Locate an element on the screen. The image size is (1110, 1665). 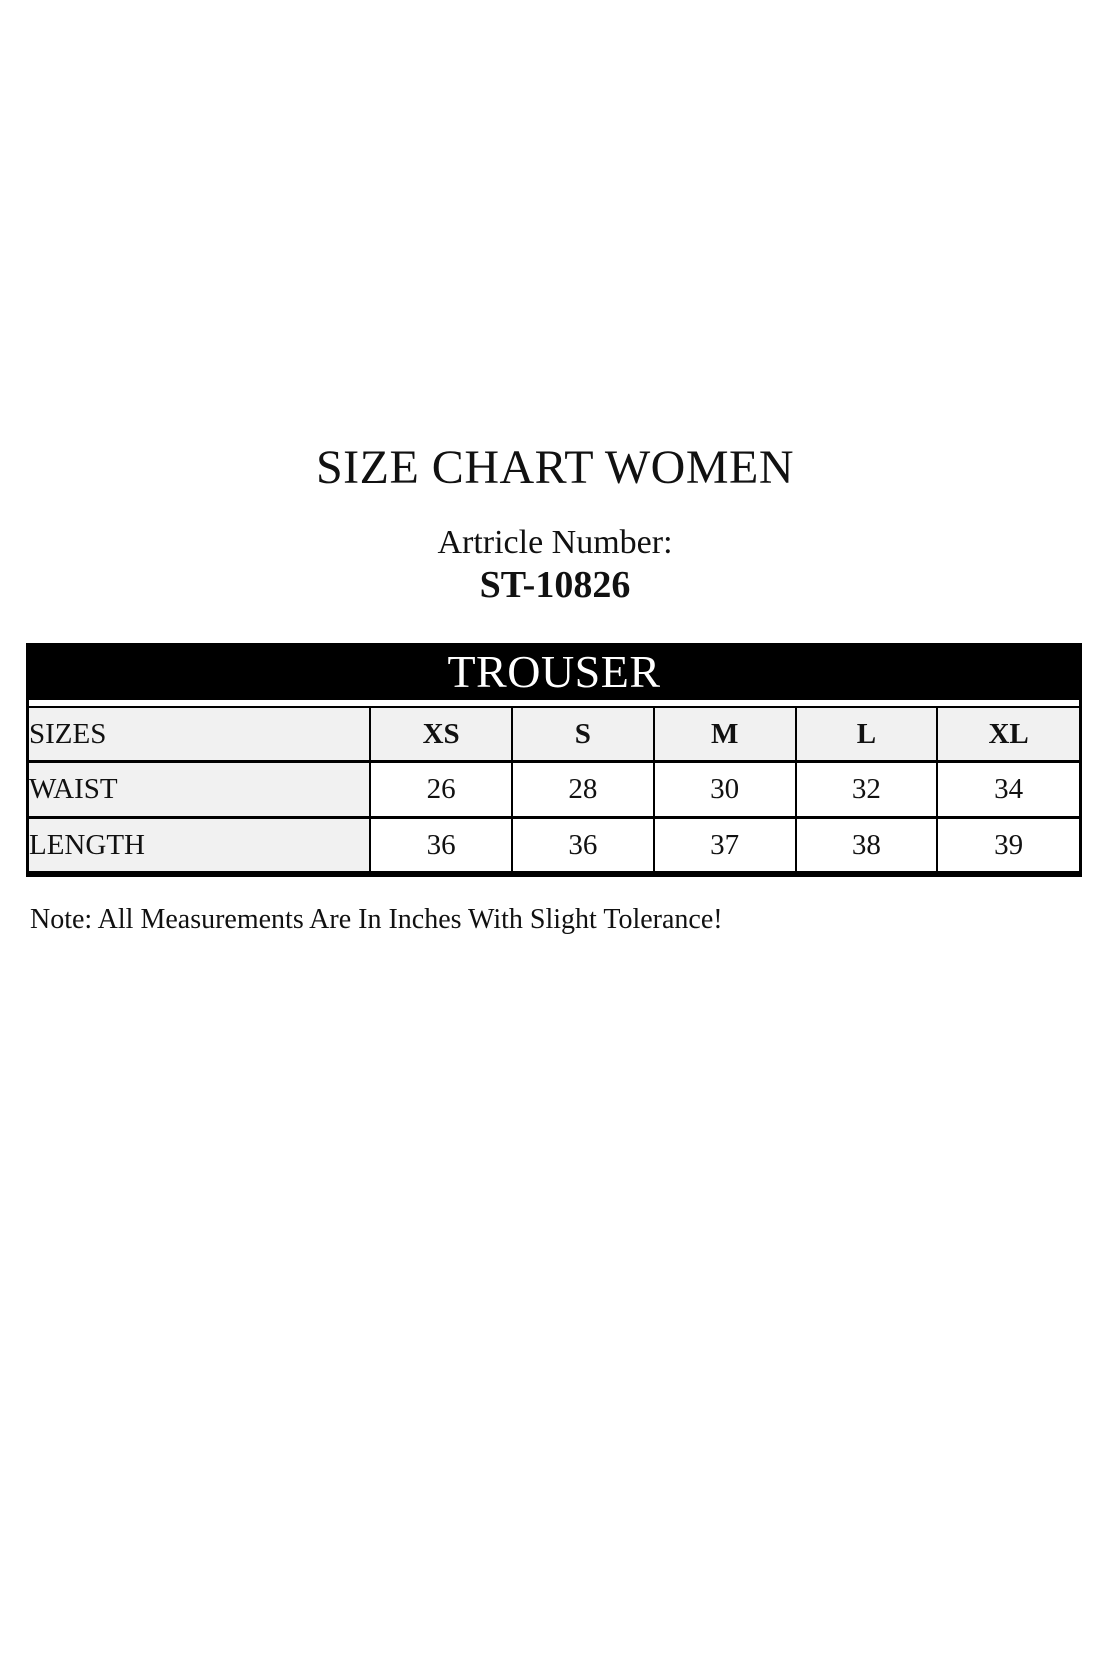
measurement-value: 39 is located at coordinates (1007, 843).